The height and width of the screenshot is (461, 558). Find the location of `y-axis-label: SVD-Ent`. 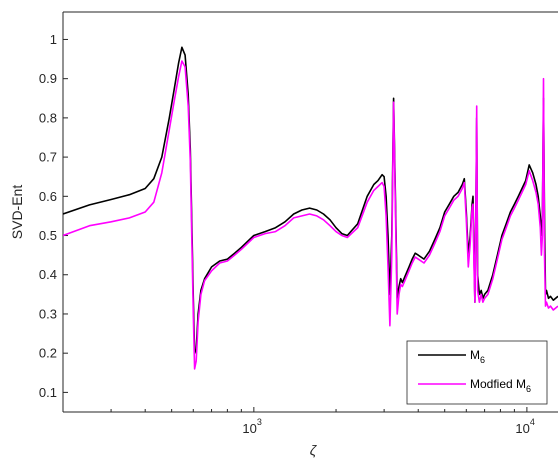

y-axis-label: SVD-Ent is located at coordinates (17, 212).